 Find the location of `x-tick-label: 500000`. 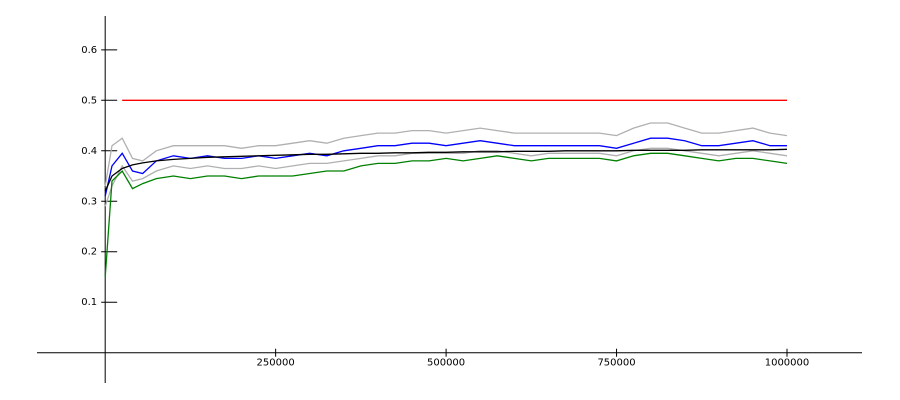

x-tick-label: 500000 is located at coordinates (446, 363).